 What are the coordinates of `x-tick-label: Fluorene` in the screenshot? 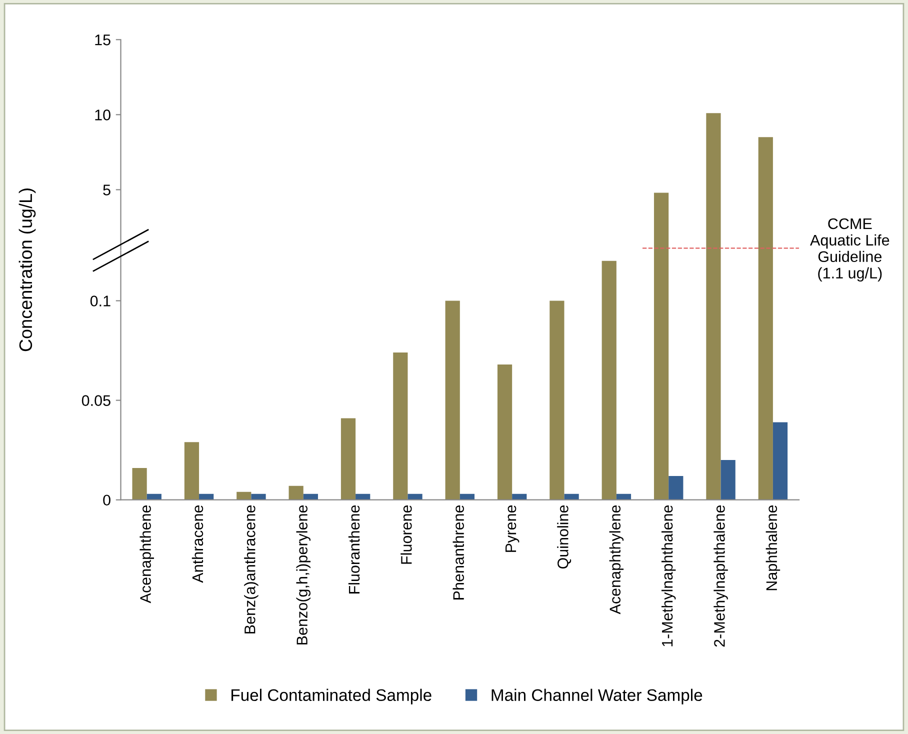 It's located at (406, 534).